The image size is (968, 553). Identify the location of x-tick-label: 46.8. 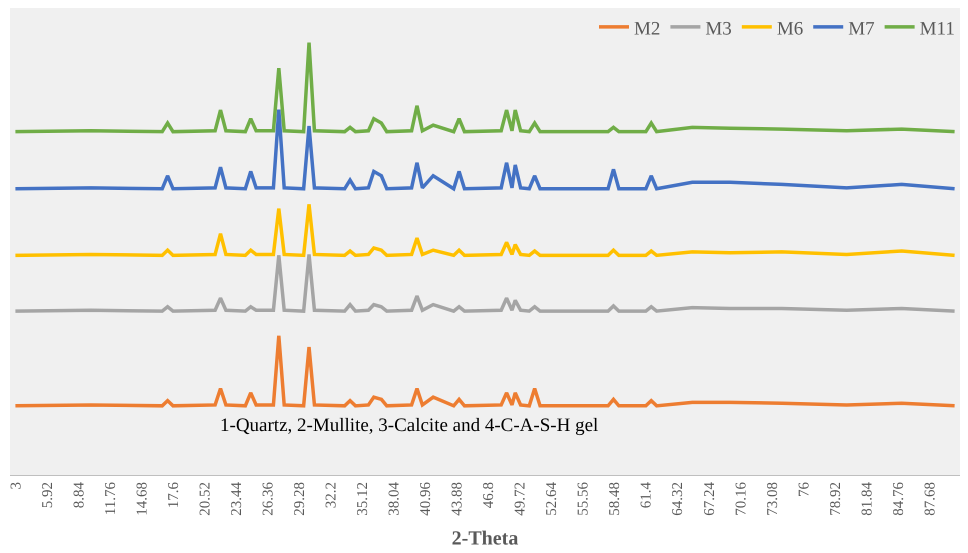
(489, 495).